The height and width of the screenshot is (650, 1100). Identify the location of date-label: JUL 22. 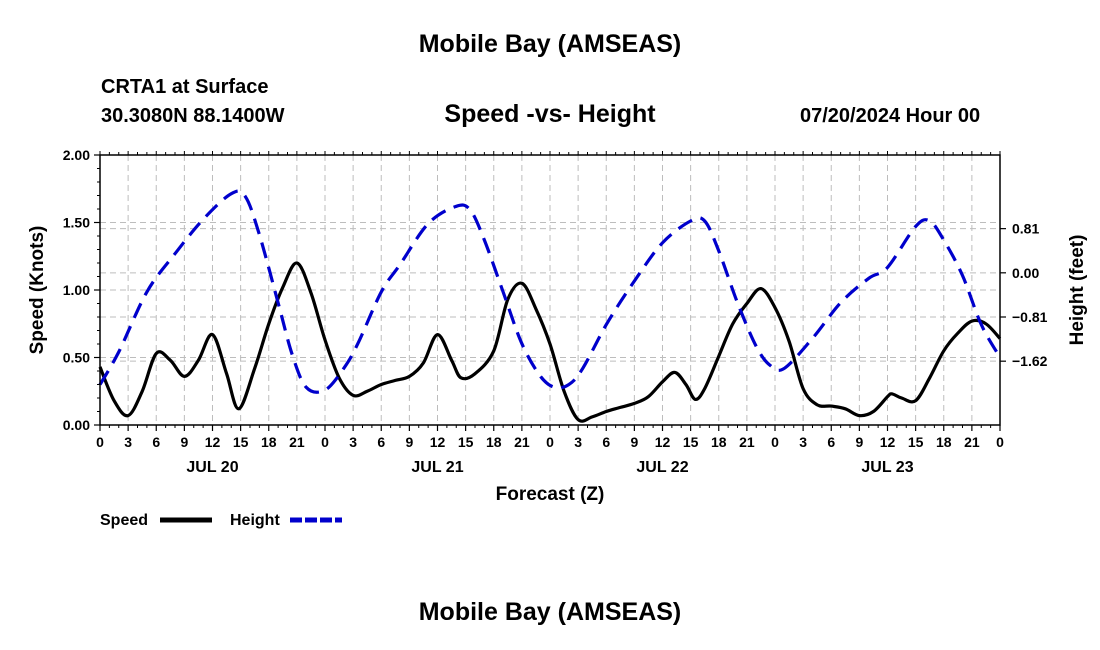
(662, 467).